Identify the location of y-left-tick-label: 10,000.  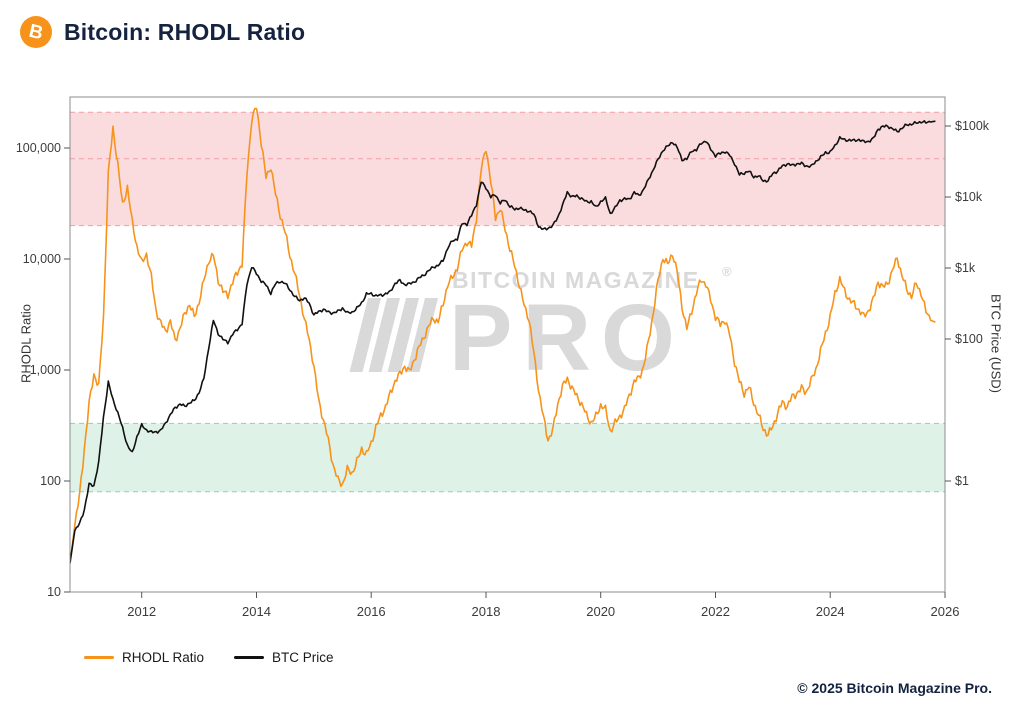
(42, 259).